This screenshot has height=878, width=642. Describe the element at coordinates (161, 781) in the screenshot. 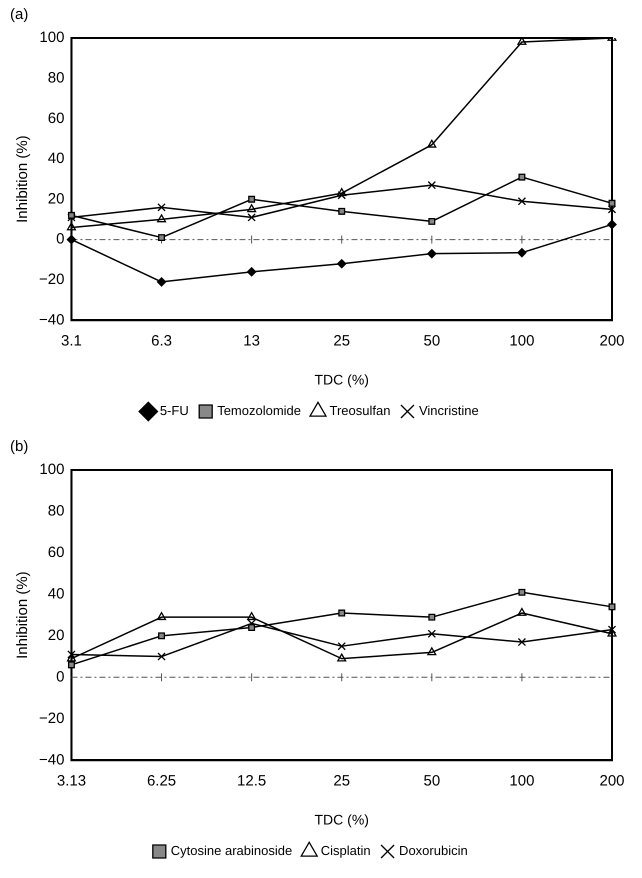

I see `x-tick-label: 6.25` at that location.